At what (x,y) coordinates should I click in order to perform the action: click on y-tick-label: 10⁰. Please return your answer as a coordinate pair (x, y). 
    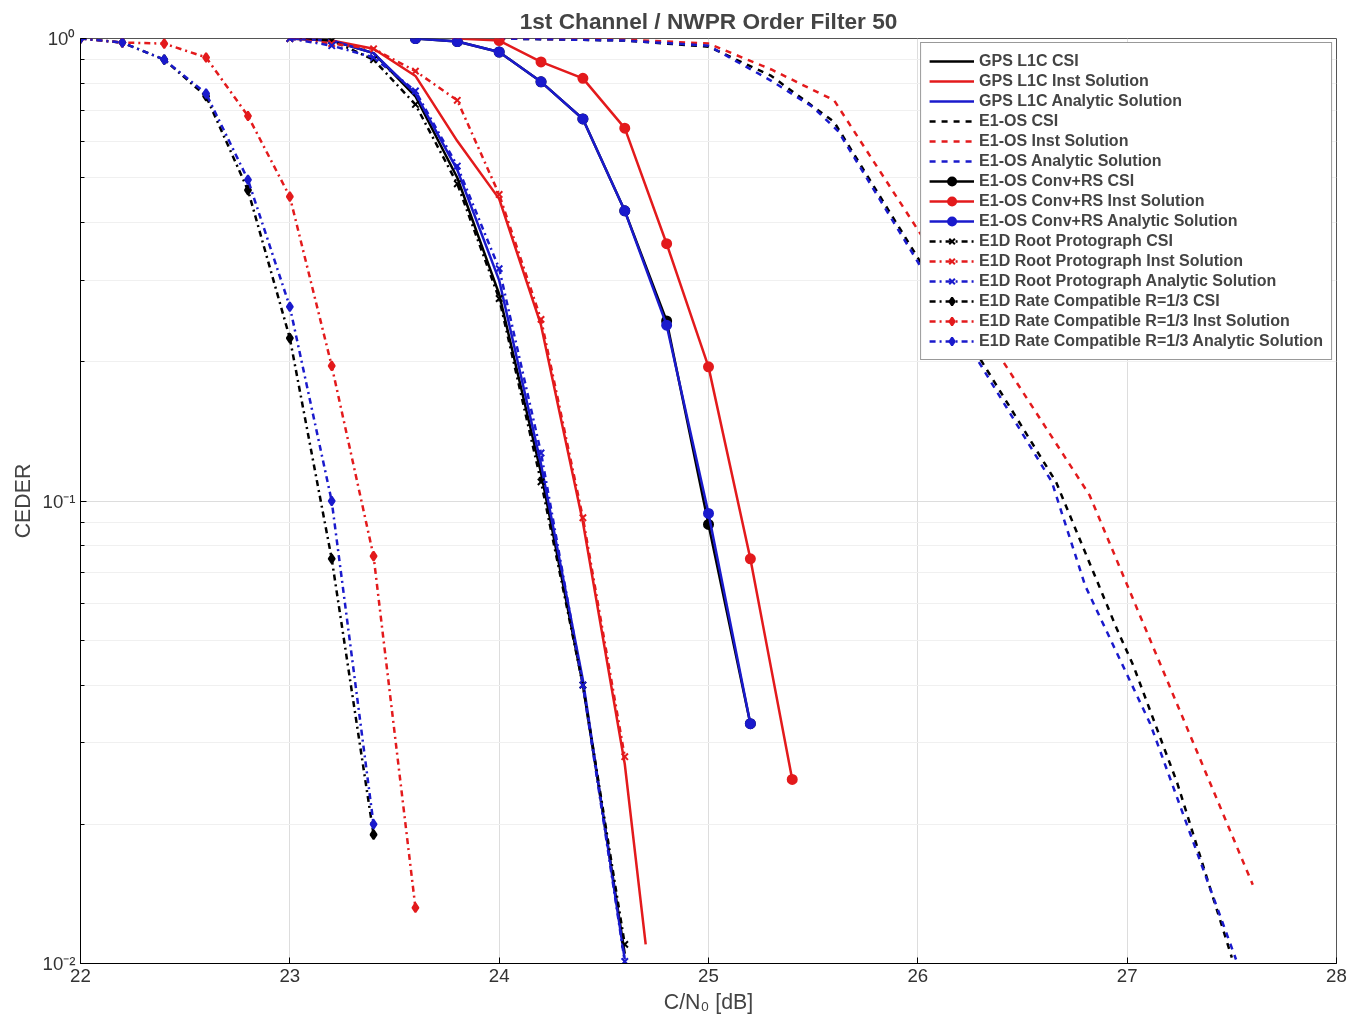
    Looking at the image, I should click on (61, 38).